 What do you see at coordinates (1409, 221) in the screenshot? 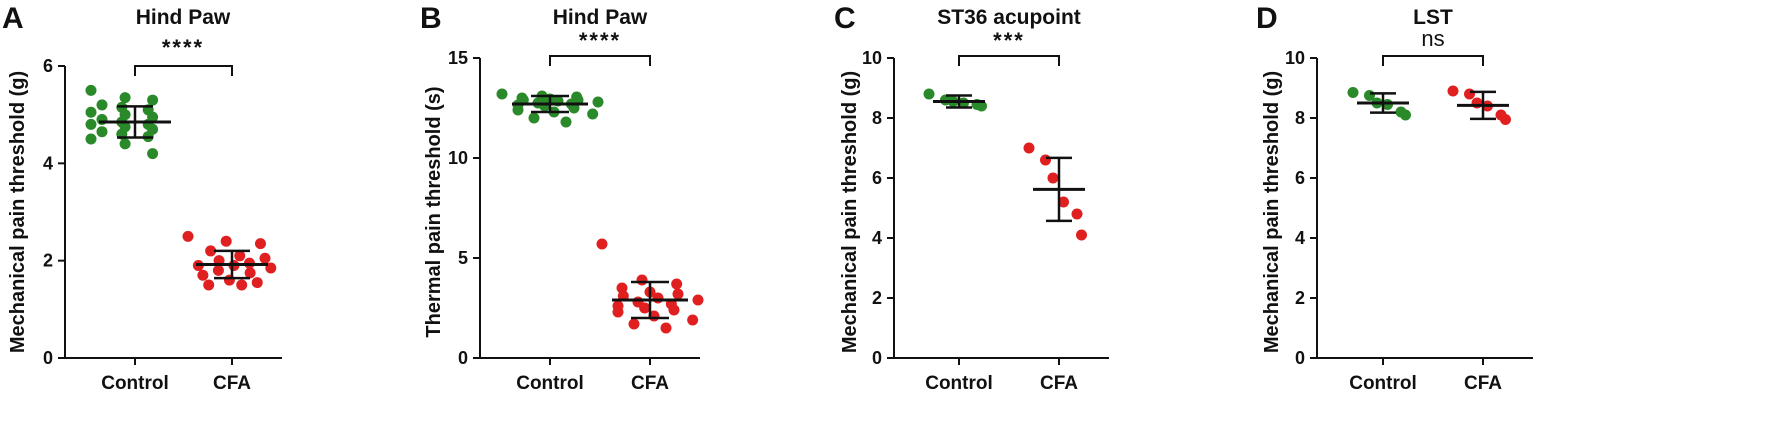
I see `plot-area: 0 2 4 6 8 10 Control CFA` at bounding box center [1409, 221].